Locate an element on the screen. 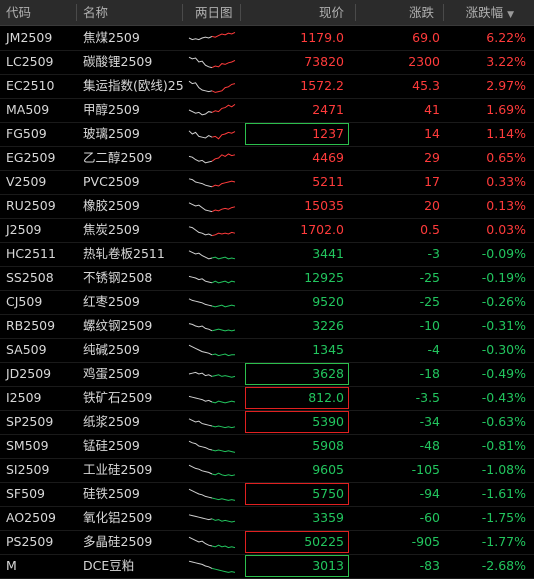  table-row: PS2509 多晶硅2509 50225 -905 -1.77% is located at coordinates (267, 542).